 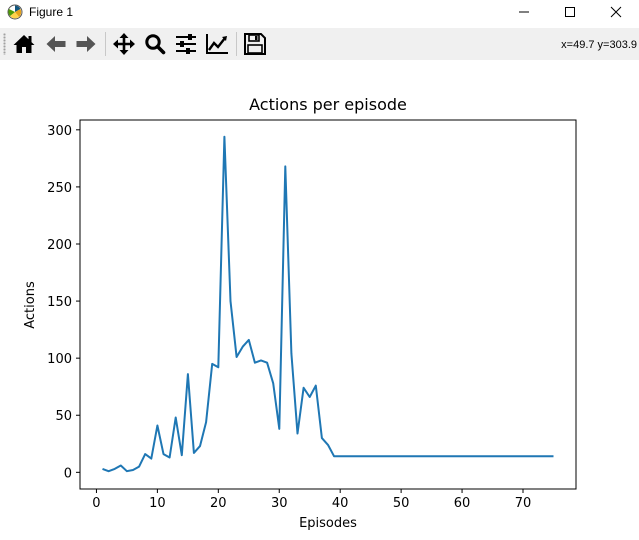 I want to click on matplotlib-logo-icon, so click(x=15, y=12).